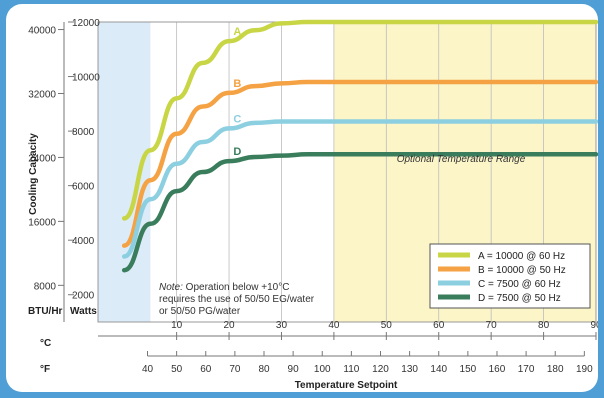 The image size is (604, 398). I want to click on fahrenheit-tick-label: 140, so click(438, 369).